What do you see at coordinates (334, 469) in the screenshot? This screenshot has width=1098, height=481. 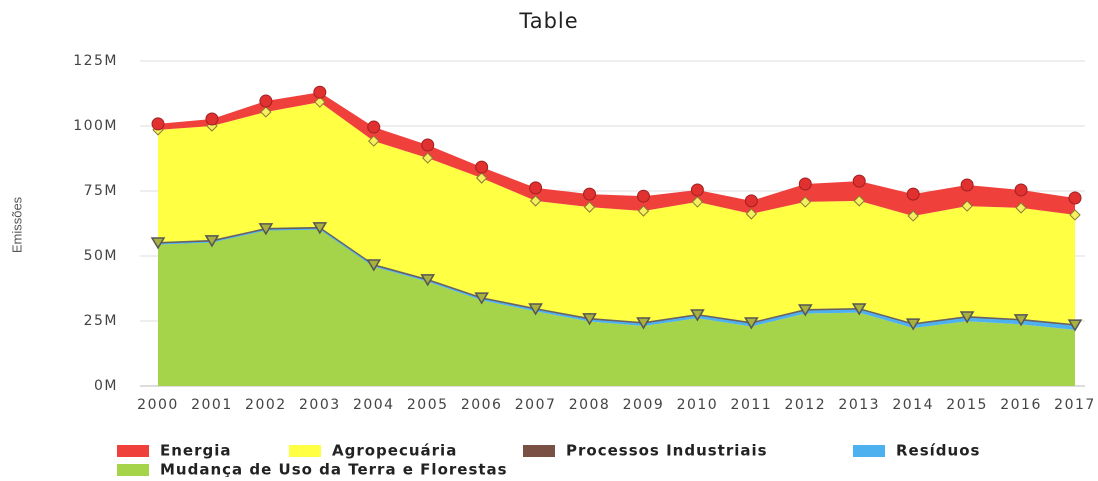 I see `legend-label: Mudança de Uso da Terra e Florestas` at bounding box center [334, 469].